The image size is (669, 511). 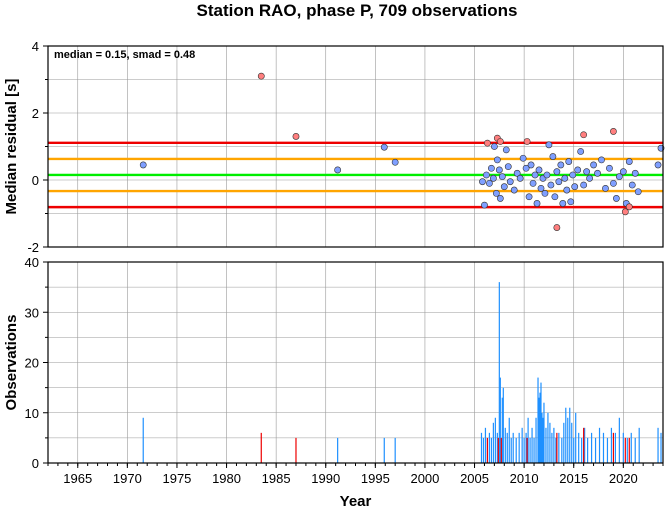 I want to click on x-tick-label: 2010, so click(x=524, y=478).